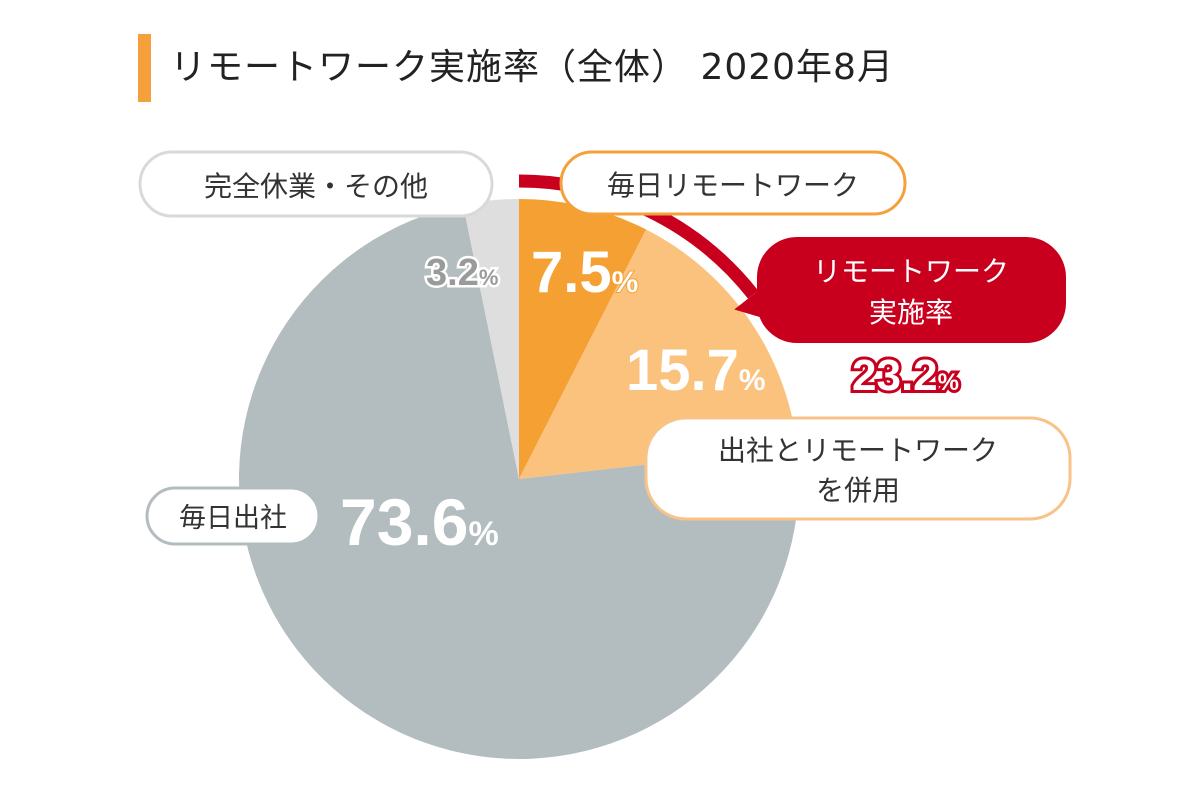 Image resolution: width=1200 pixels, height=793 pixels. I want to click on label-pill-office, so click(233, 516).